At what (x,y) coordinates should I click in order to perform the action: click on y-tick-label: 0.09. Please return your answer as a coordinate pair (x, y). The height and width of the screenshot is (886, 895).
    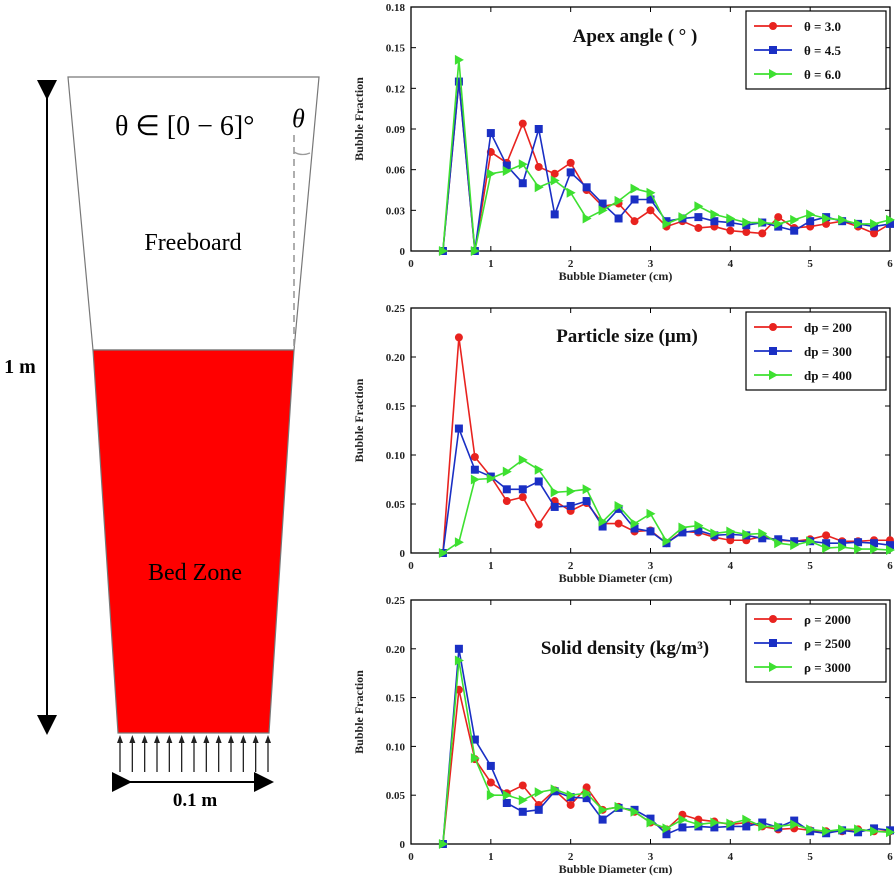
    Looking at the image, I should click on (396, 130).